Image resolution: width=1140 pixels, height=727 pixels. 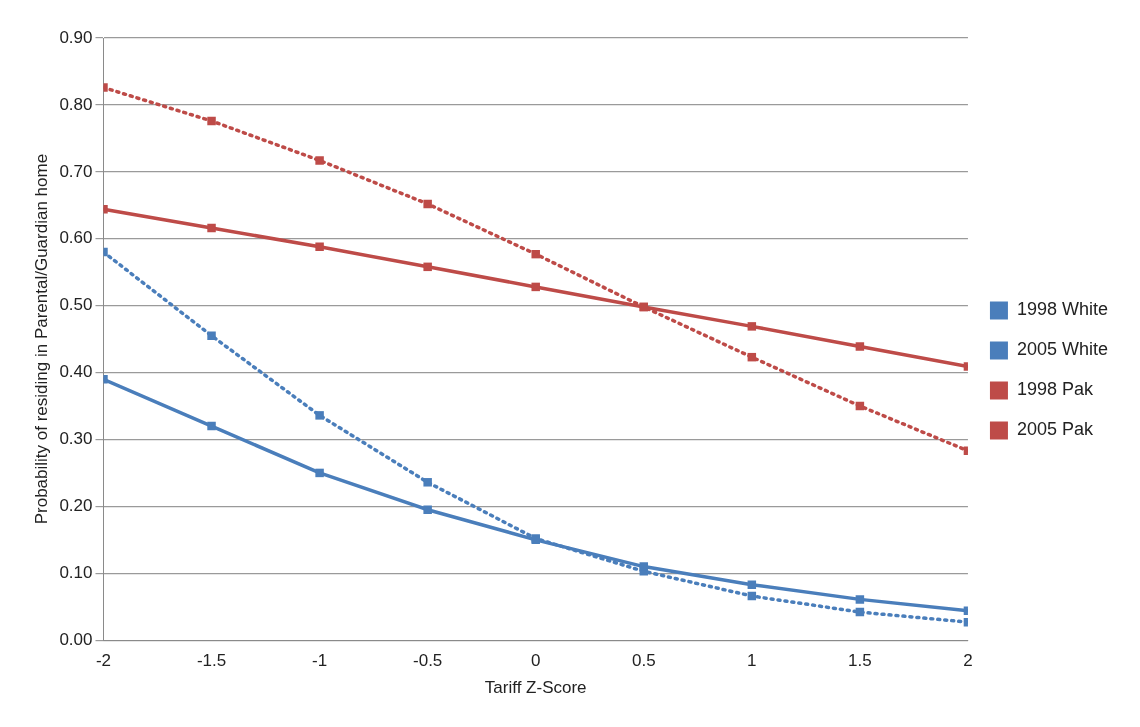 What do you see at coordinates (211, 661) in the screenshot?
I see `x-tick-label: -1.5` at bounding box center [211, 661].